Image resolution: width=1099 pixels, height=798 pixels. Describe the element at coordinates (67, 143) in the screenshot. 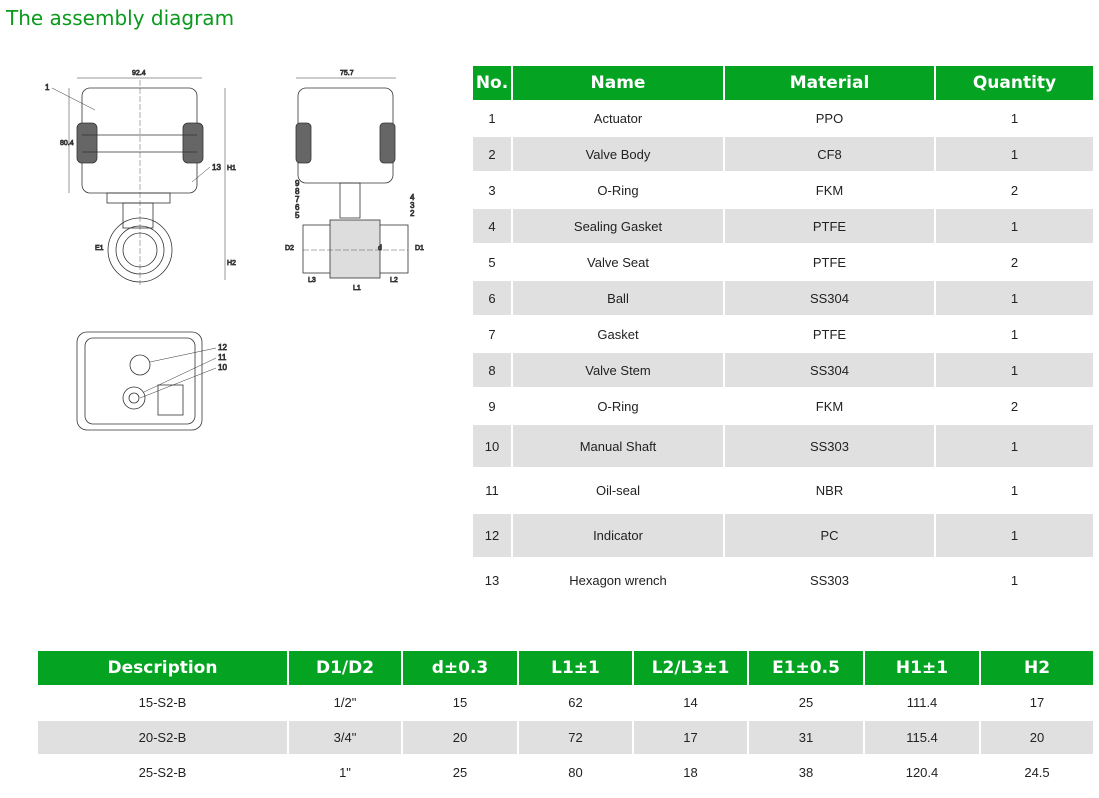

I see `dim-80-4: 80.4` at that location.